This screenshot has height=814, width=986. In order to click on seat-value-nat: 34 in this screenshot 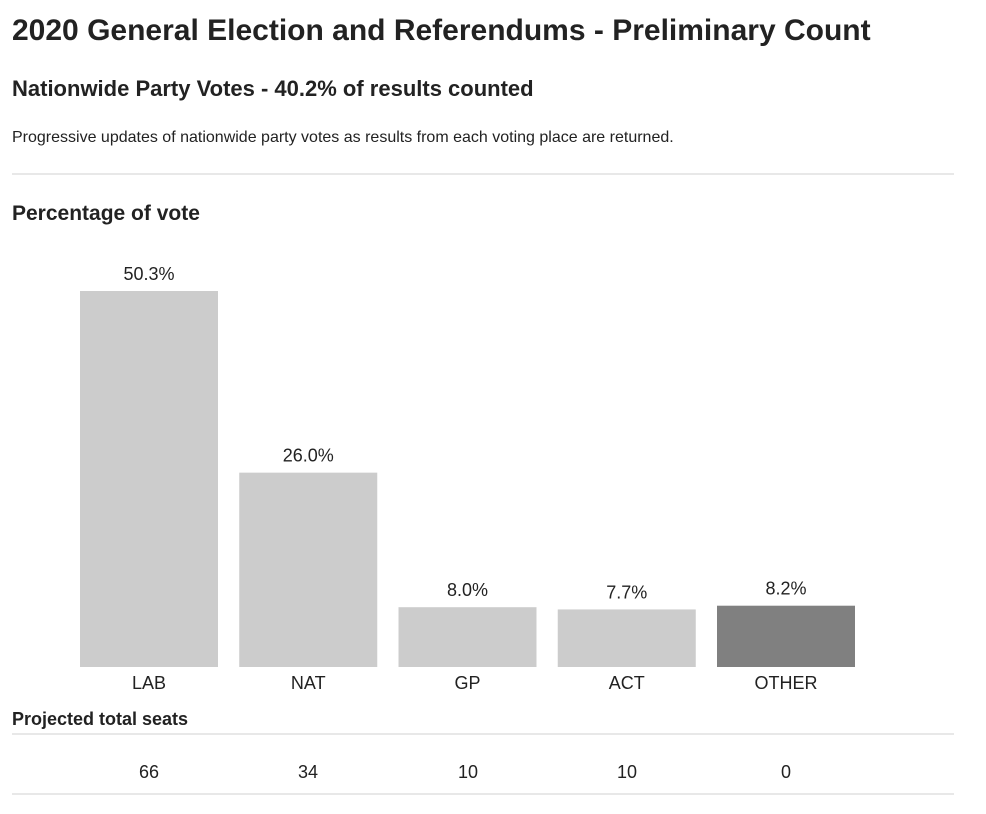, I will do `click(308, 772)`.